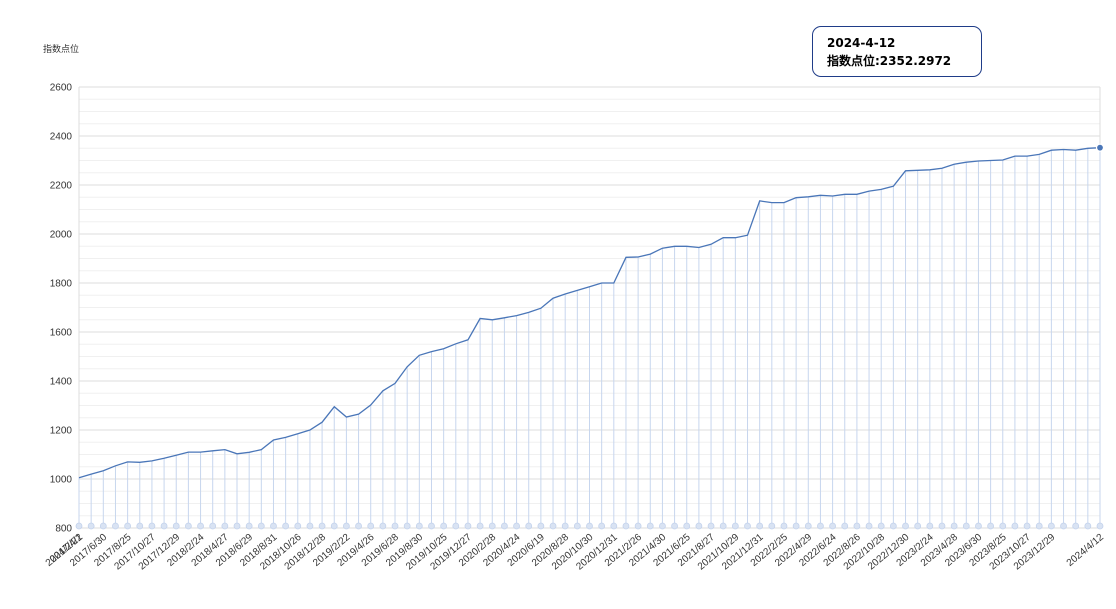 The image size is (1116, 609). I want to click on y-tick-label: 2200, so click(61, 186).